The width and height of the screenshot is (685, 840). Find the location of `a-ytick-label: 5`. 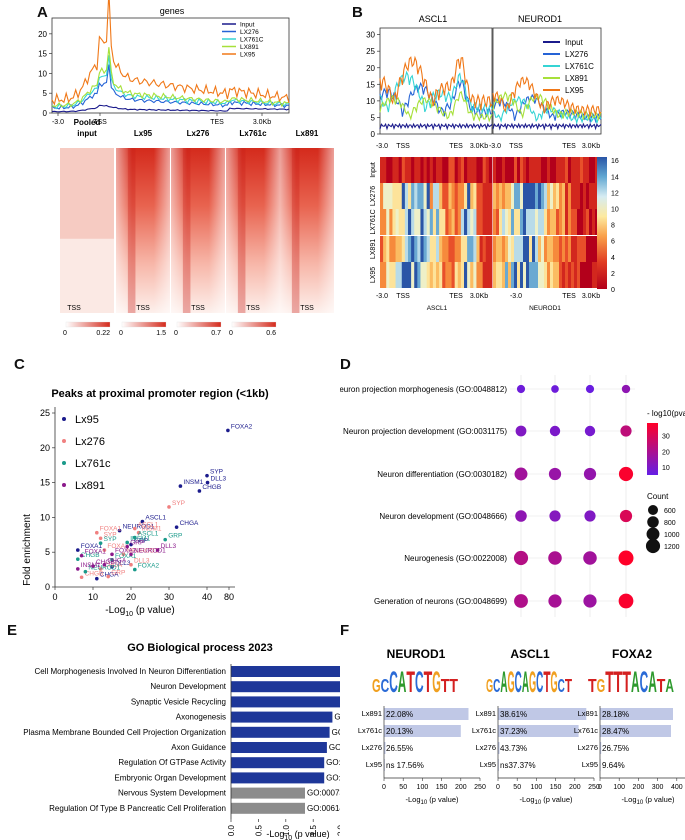

a-ytick-label: 5 is located at coordinates (45, 93).